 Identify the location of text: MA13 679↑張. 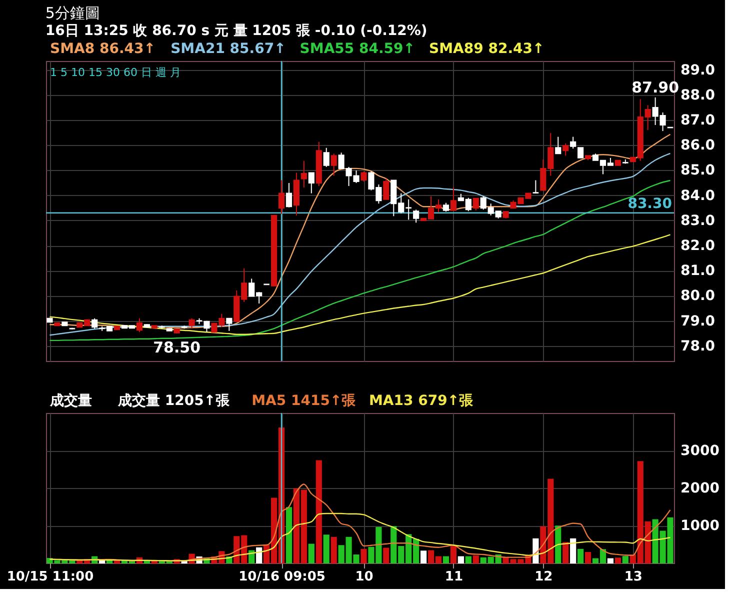
(421, 401).